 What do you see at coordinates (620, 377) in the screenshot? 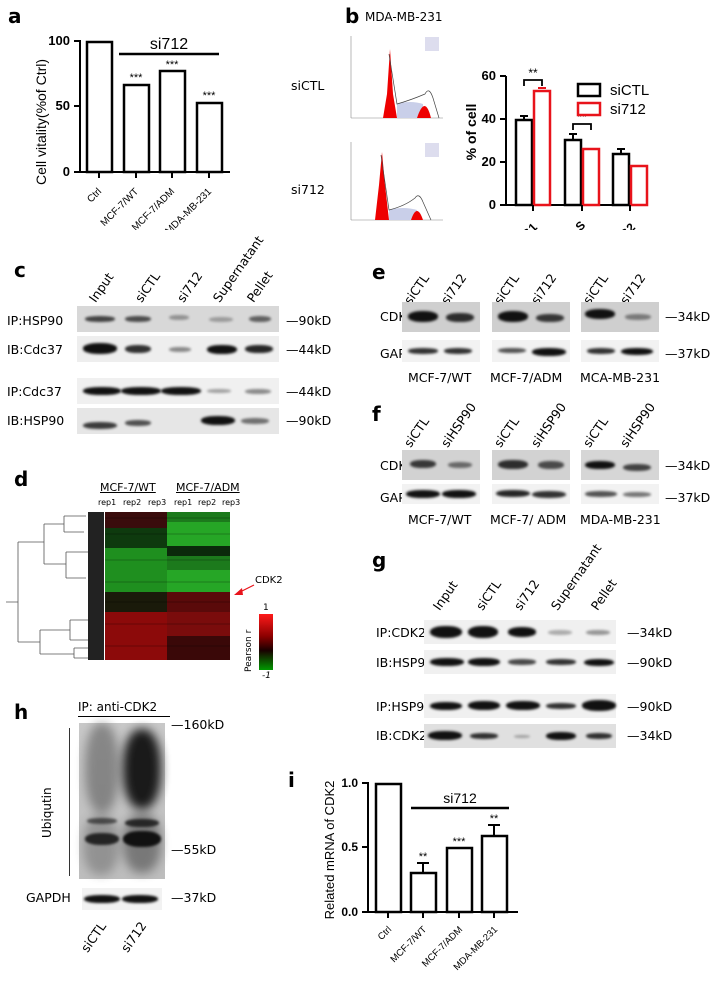
I see `cell-line-label: MCA-MB-231` at bounding box center [620, 377].